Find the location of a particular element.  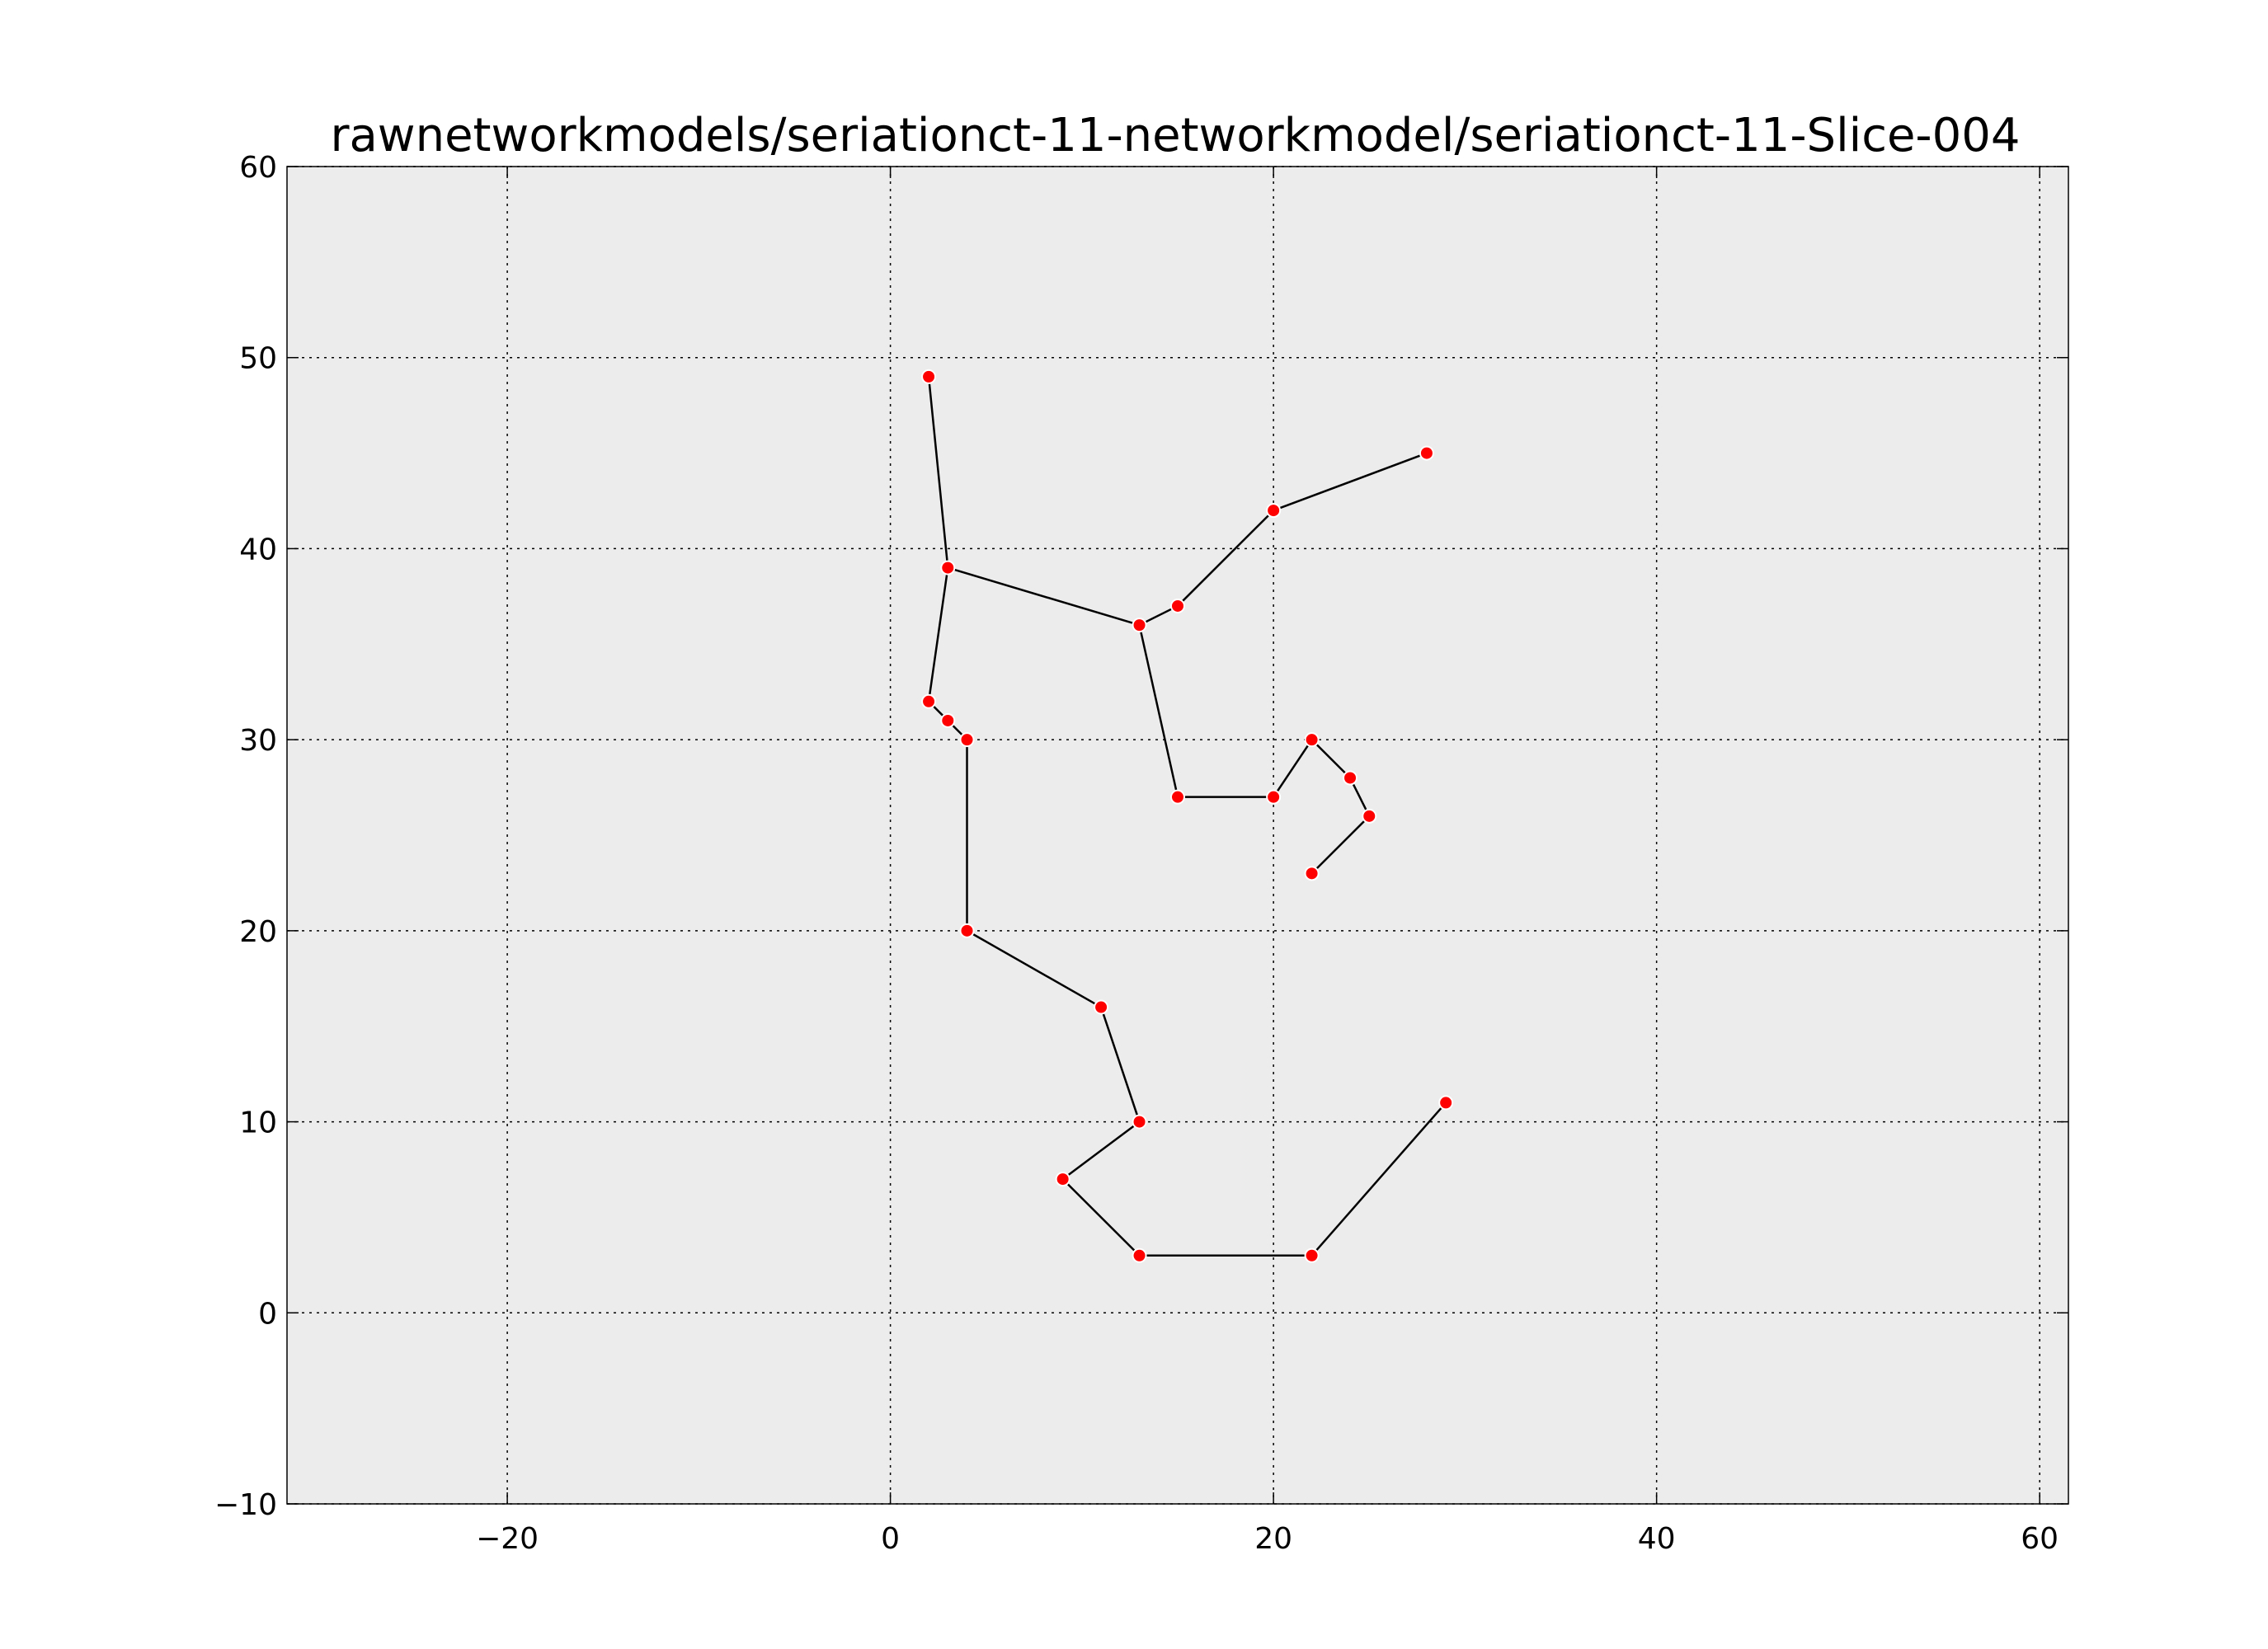

node-layer is located at coordinates (1187, 816).